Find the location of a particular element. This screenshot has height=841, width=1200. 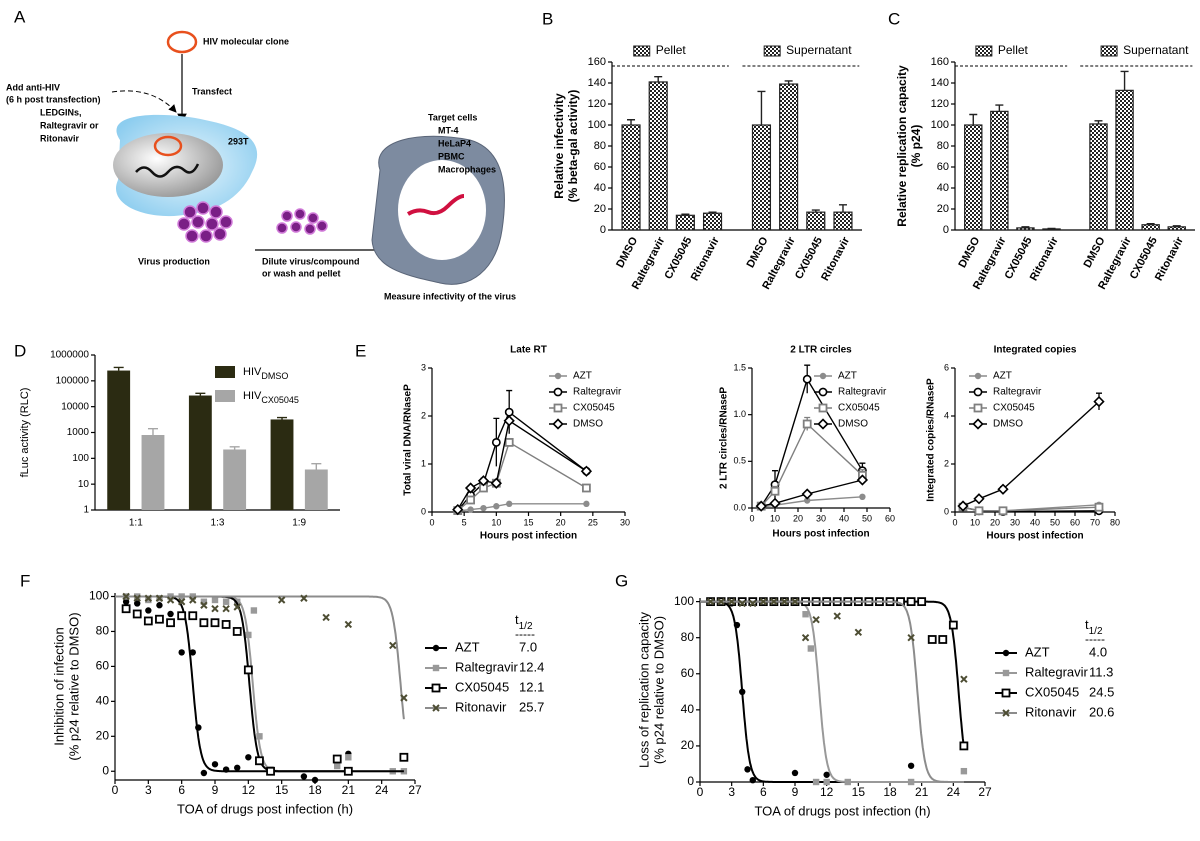

fit-curve is located at coordinates (260, 657).